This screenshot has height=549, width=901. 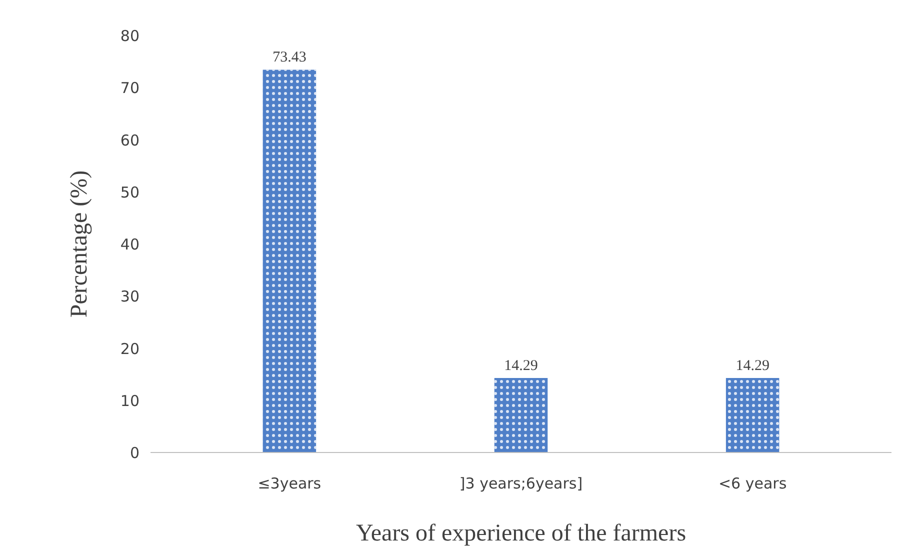 I want to click on y-tick-label: 50, so click(x=130, y=192).